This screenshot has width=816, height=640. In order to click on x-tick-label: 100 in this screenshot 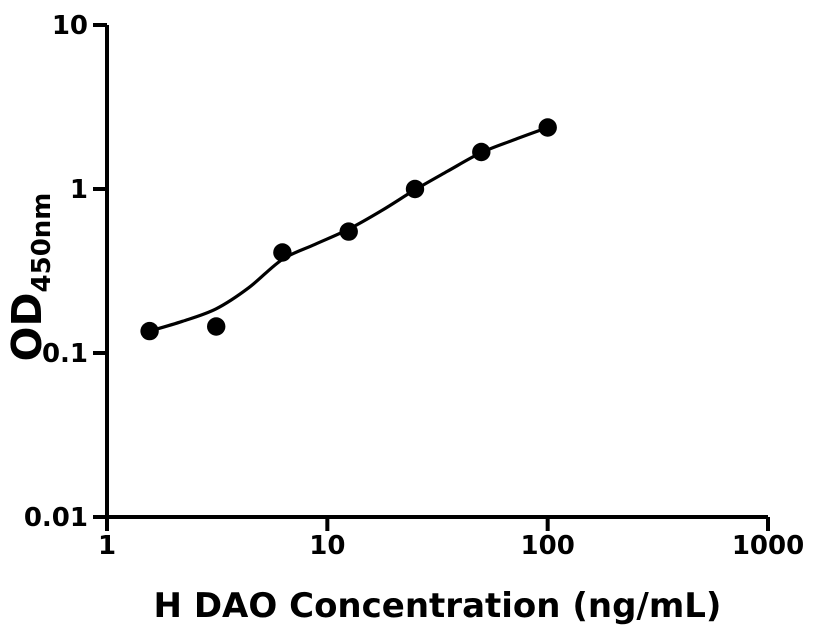, I will do `click(548, 546)`.